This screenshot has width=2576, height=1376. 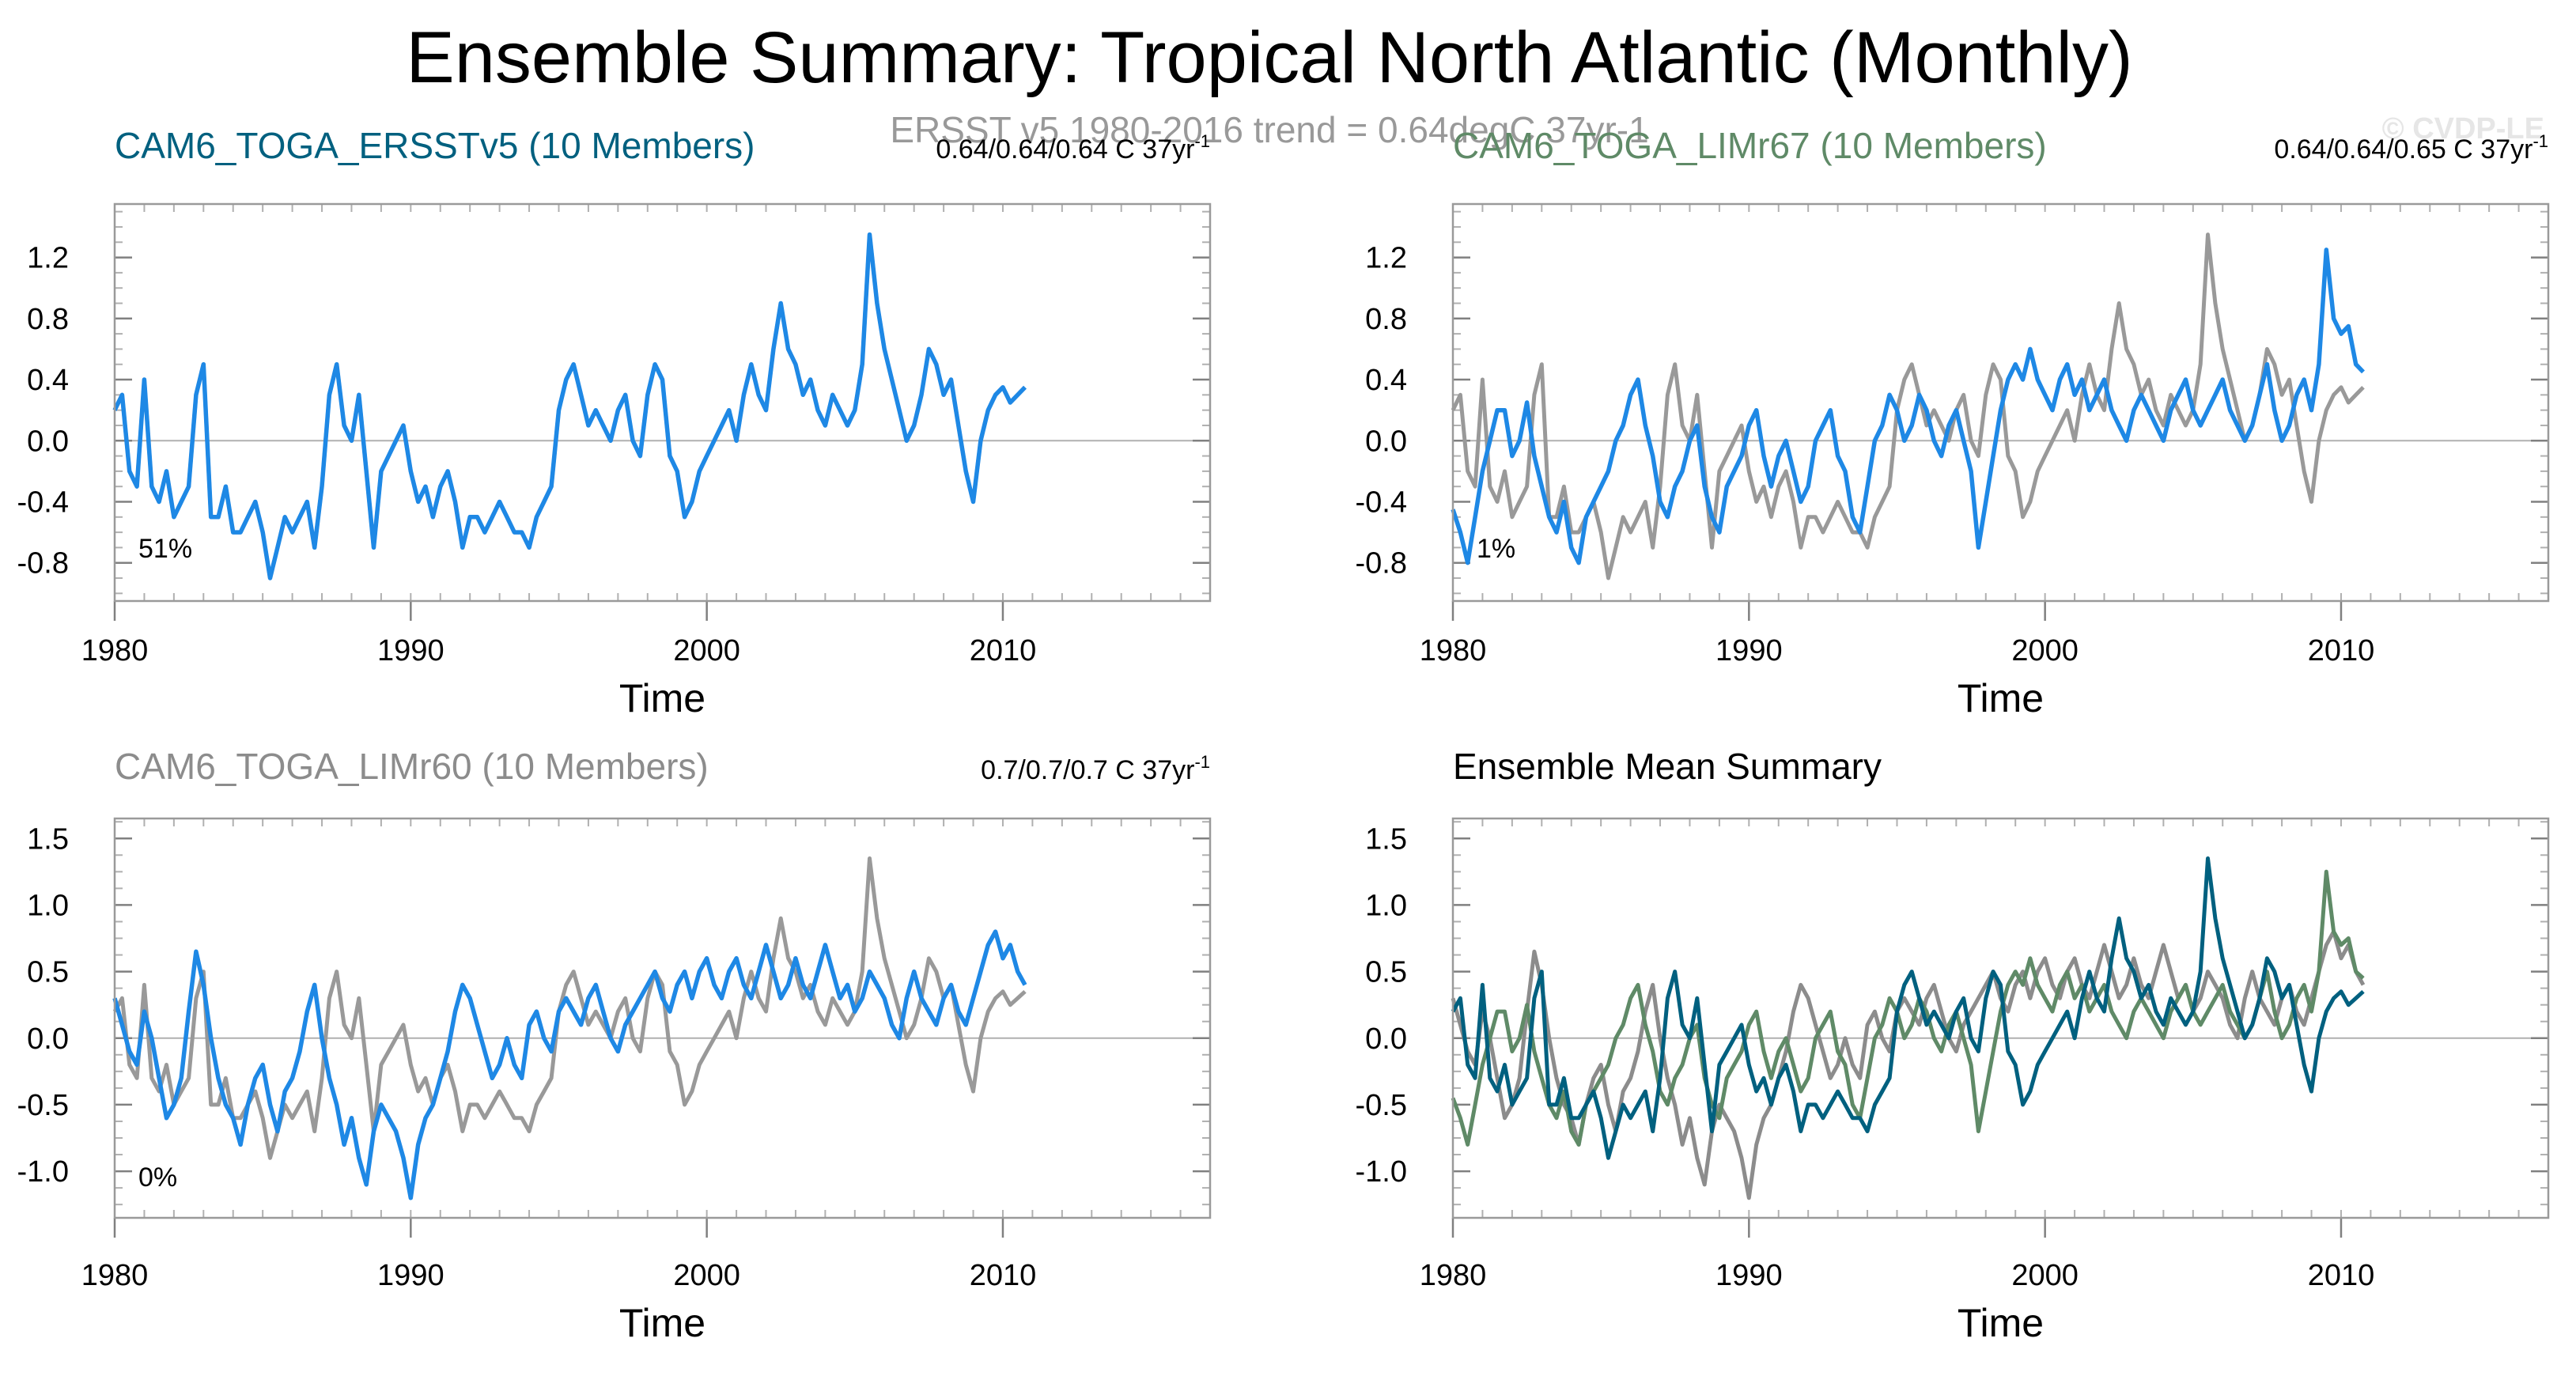 I want to click on series-line-cam6-toga-ersstv5-ensemble, so click(x=570, y=406).